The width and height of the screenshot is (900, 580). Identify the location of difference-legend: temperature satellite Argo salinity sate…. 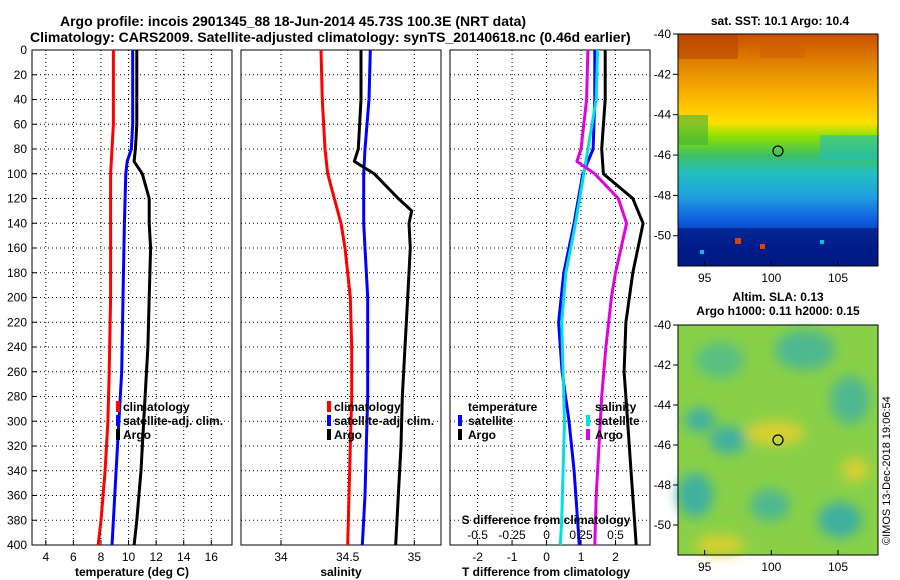
(549, 421).